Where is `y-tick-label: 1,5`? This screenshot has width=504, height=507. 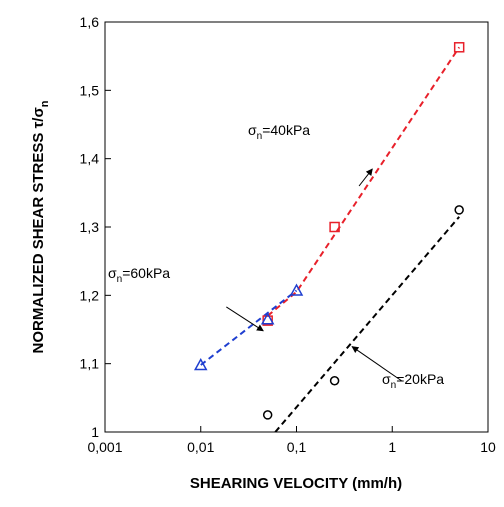 y-tick-label: 1,5 is located at coordinates (90, 90).